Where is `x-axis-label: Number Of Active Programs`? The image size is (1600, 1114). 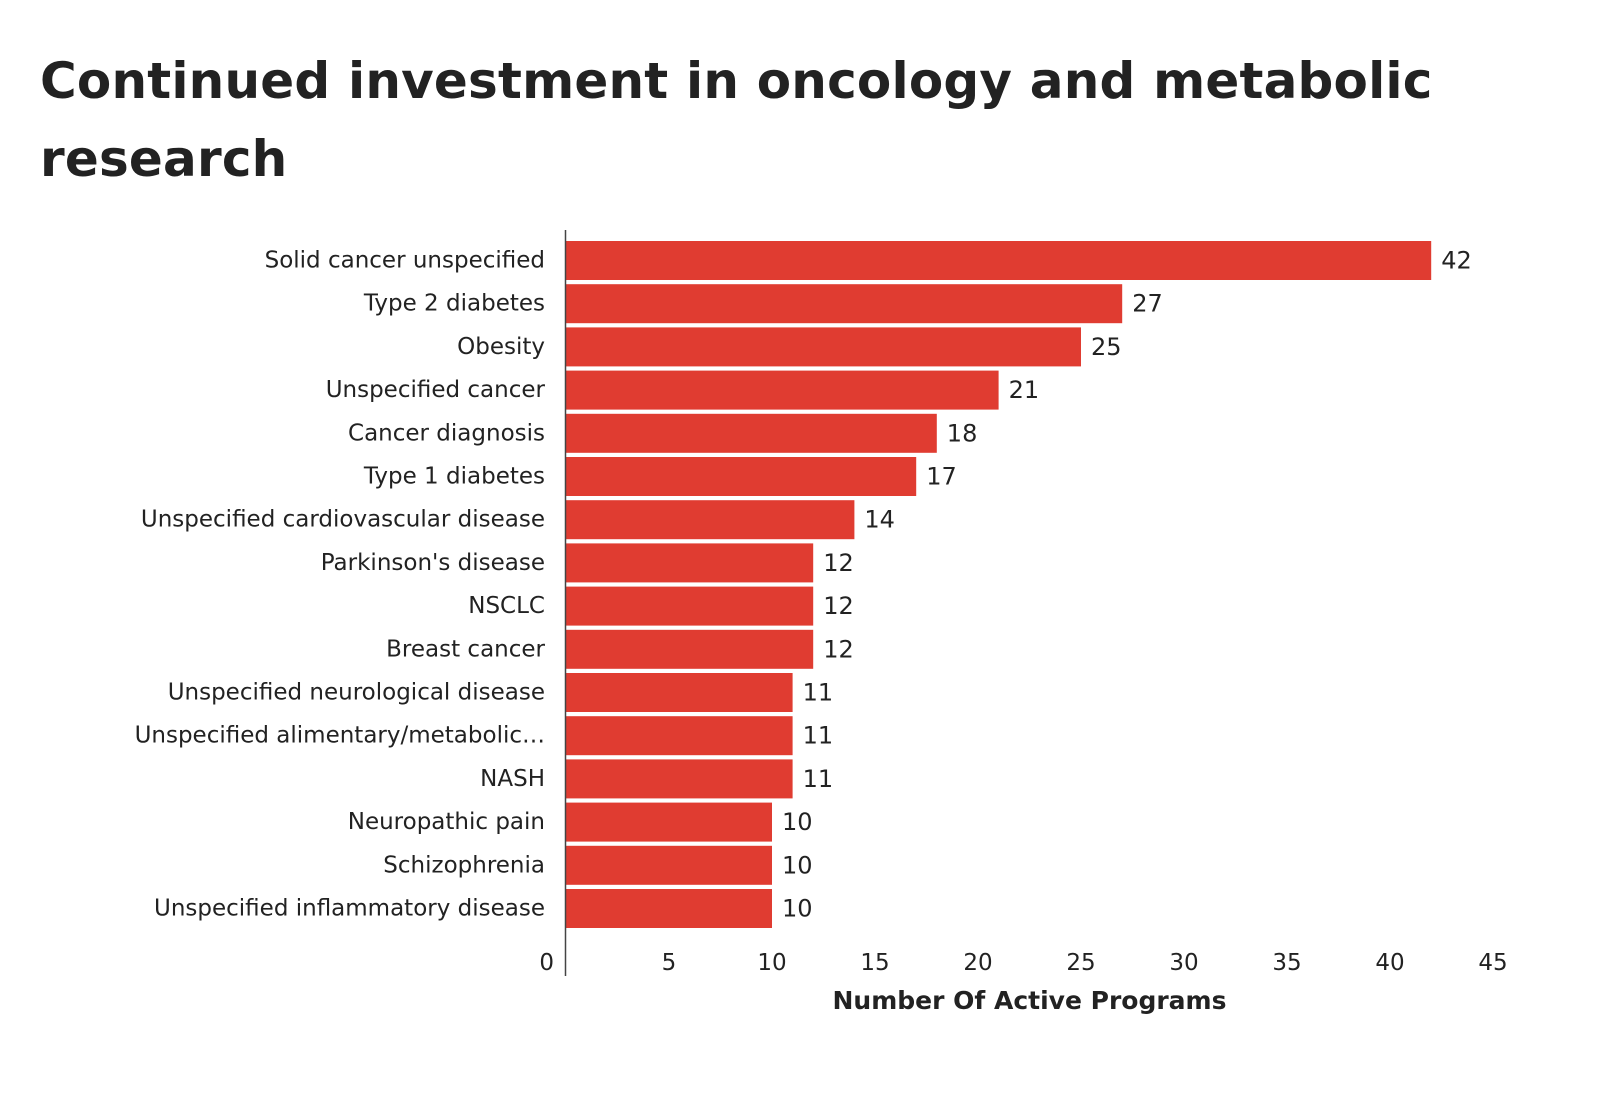
x-axis-label: Number Of Active Programs is located at coordinates (1030, 1000).